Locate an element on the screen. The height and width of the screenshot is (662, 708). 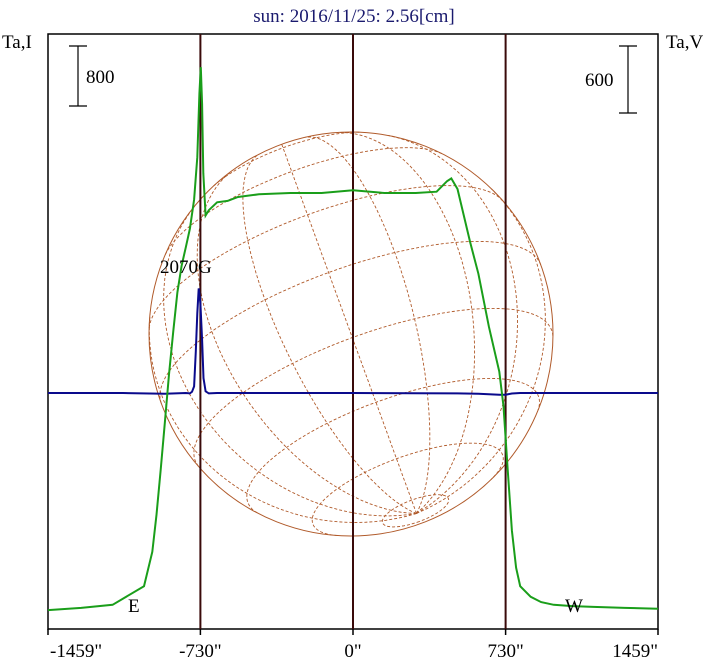
limb-label-east: E is located at coordinates (134, 606).